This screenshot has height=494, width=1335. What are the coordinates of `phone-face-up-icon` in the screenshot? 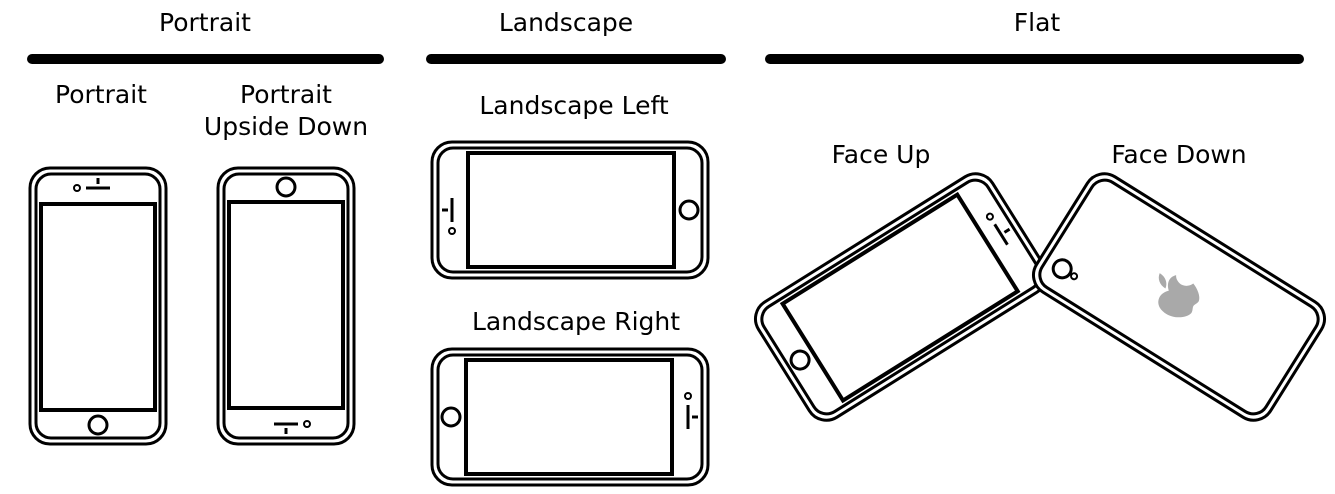 It's located at (901, 297).